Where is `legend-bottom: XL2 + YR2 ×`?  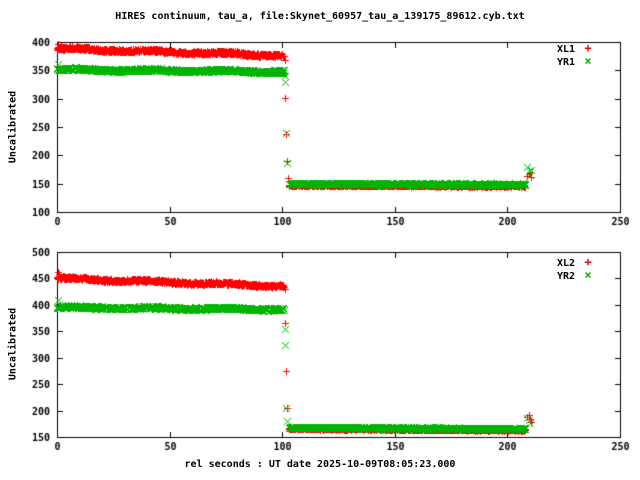
legend-bottom: XL2 + YR2 × is located at coordinates (562, 269).